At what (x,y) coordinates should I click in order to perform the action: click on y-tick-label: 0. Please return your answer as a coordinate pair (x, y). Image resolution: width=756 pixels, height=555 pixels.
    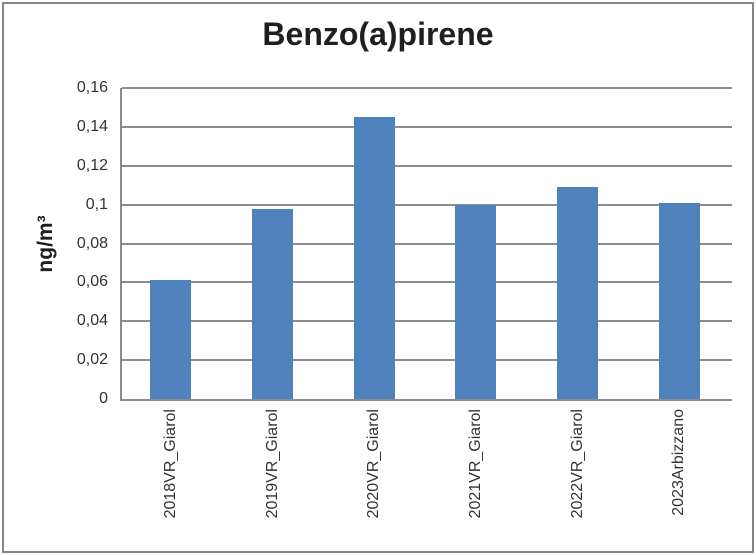
    Looking at the image, I should click on (103, 398).